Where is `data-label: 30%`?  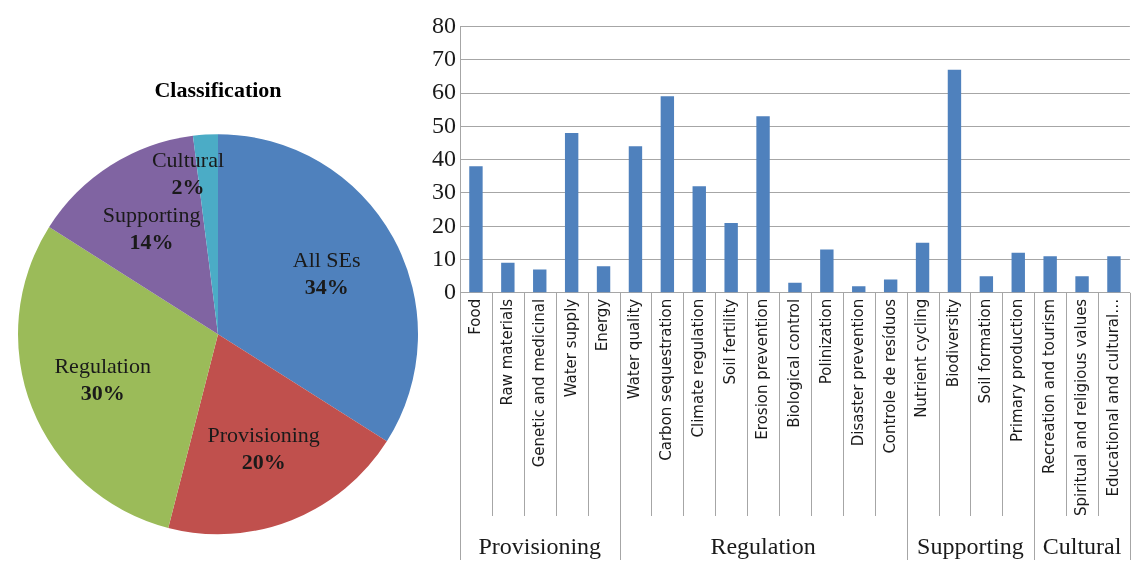 data-label: 30% is located at coordinates (102, 392).